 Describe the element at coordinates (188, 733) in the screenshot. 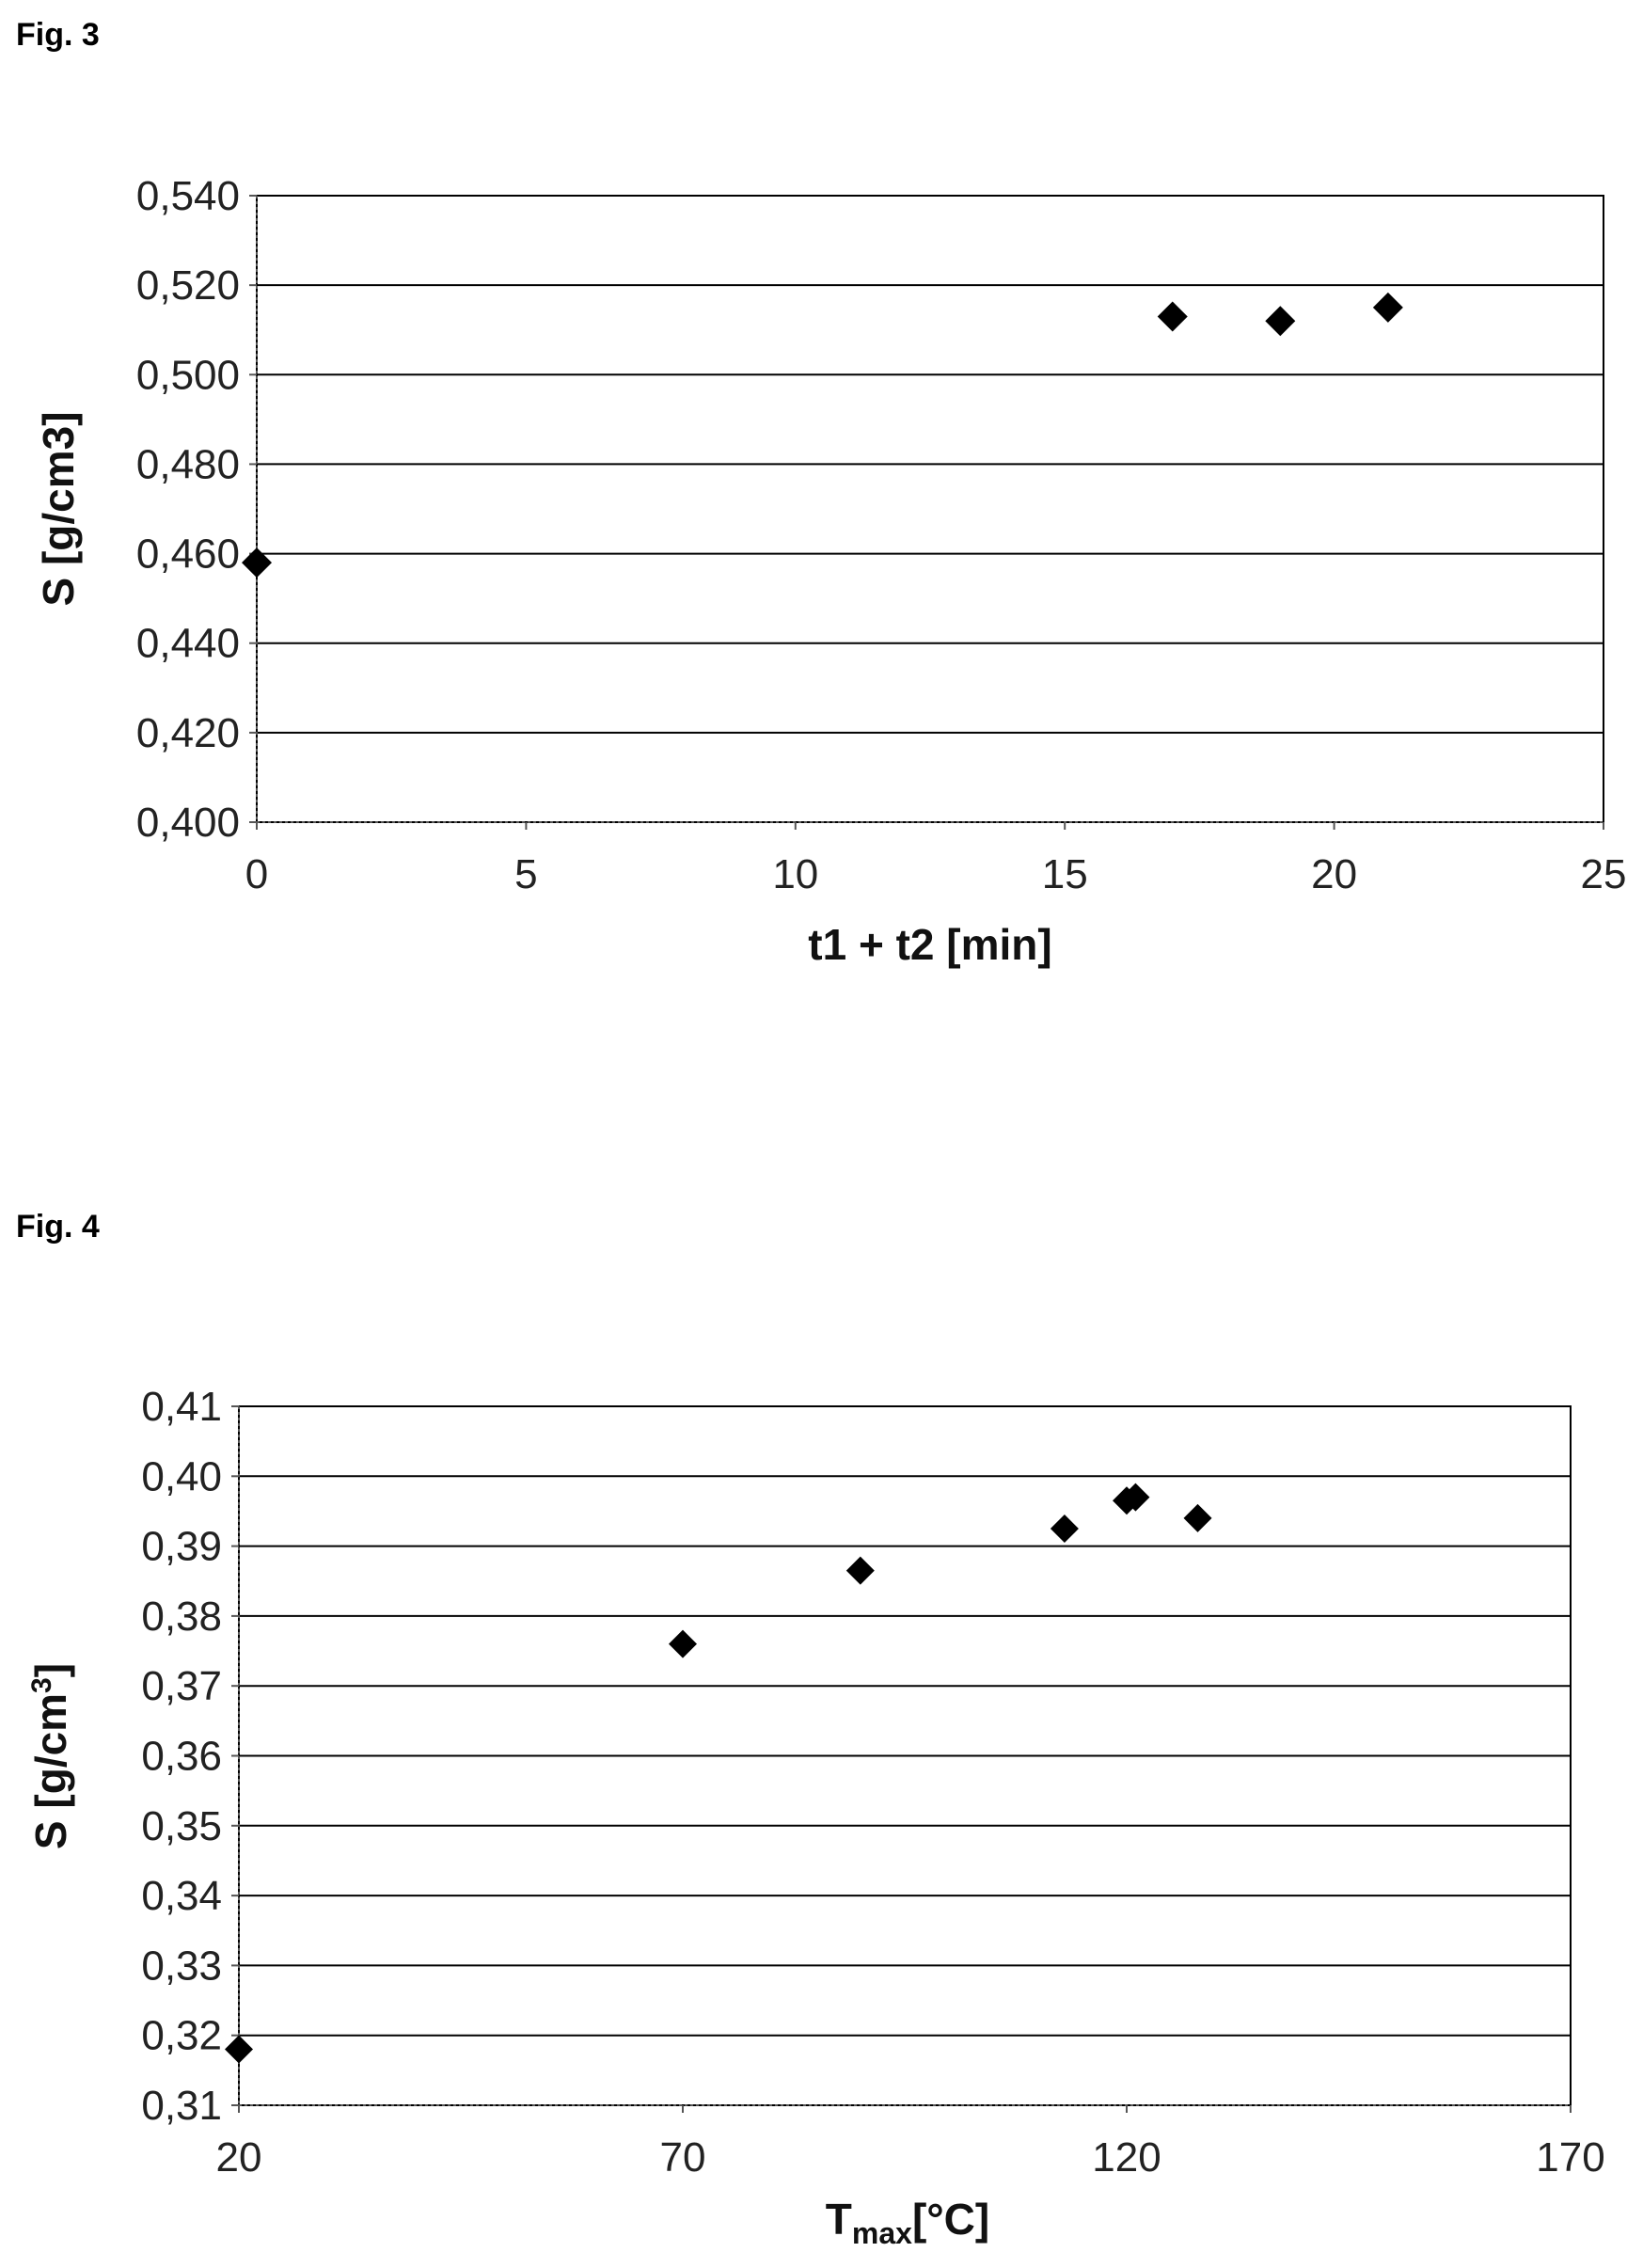

I see `y-tick-label-fig3: 0,420` at that location.